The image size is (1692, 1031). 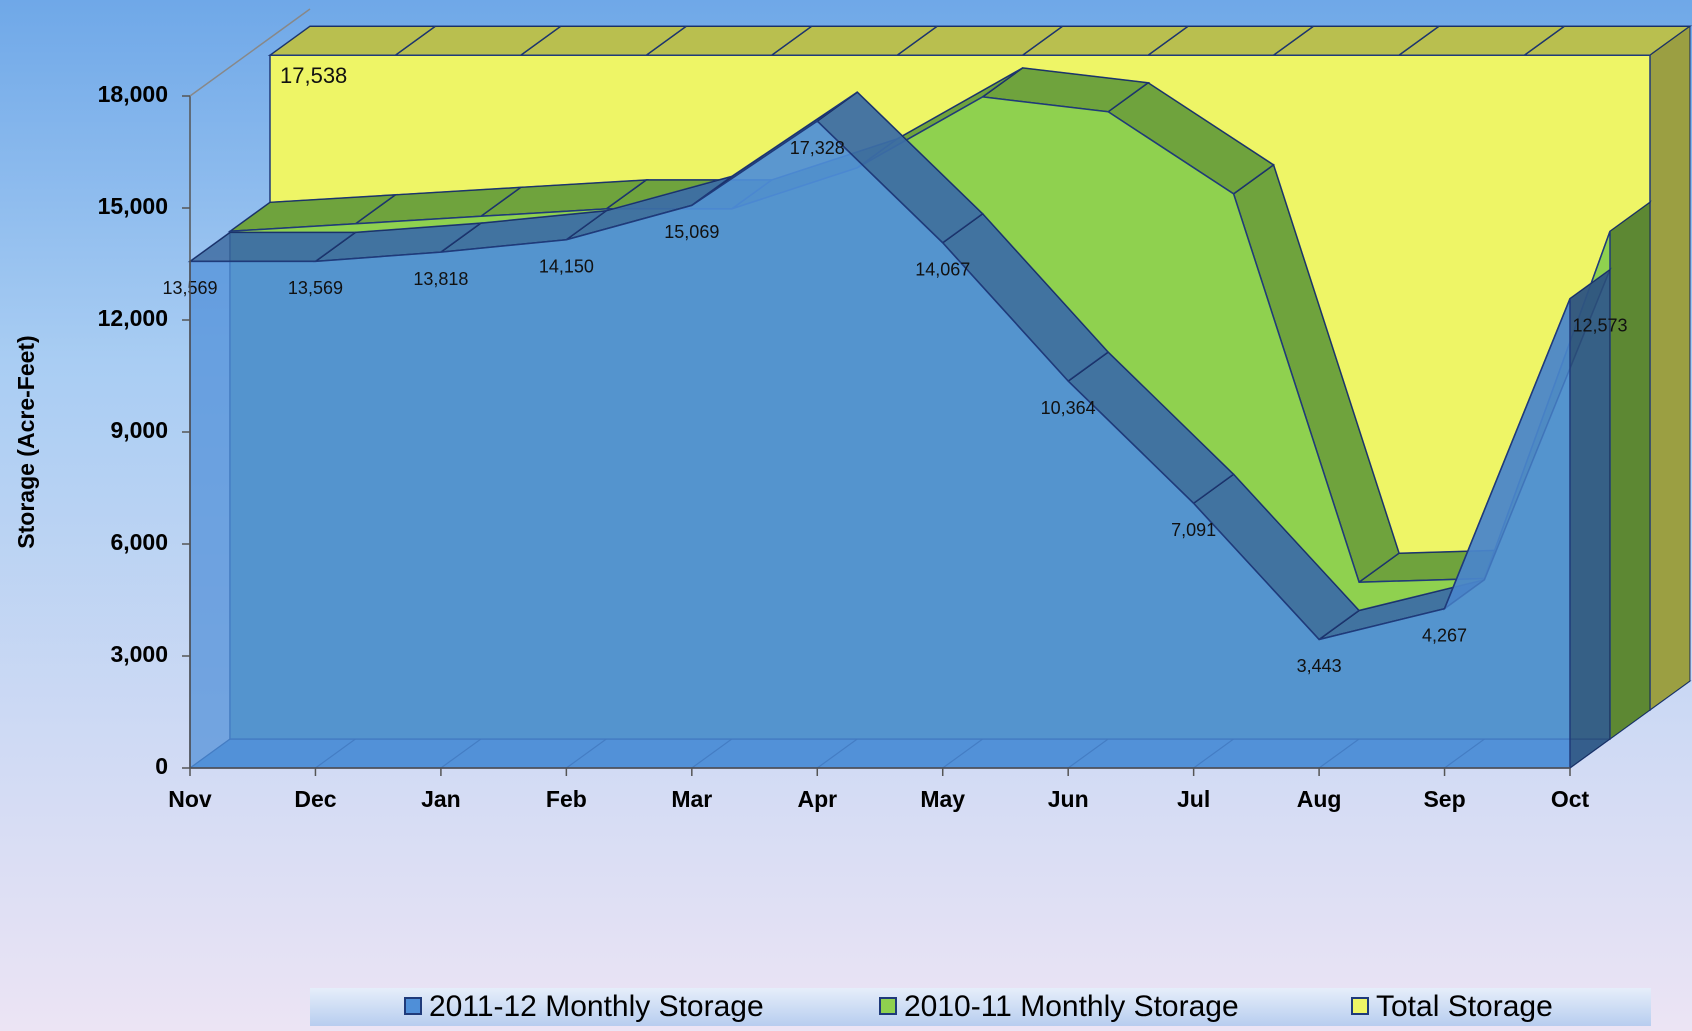 I want to click on value-label: 3,443, so click(x=1319, y=666).